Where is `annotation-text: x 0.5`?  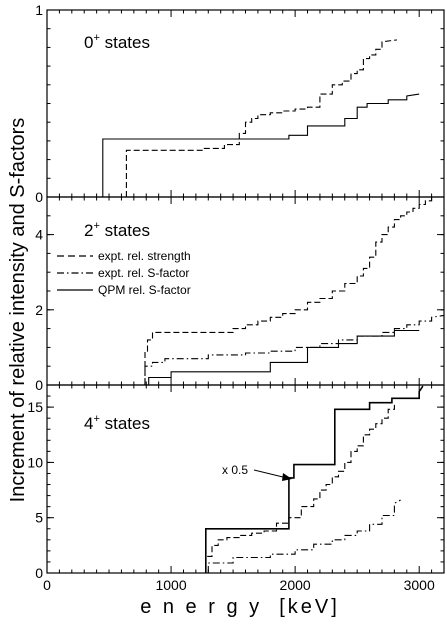 annotation-text: x 0.5 is located at coordinates (235, 470).